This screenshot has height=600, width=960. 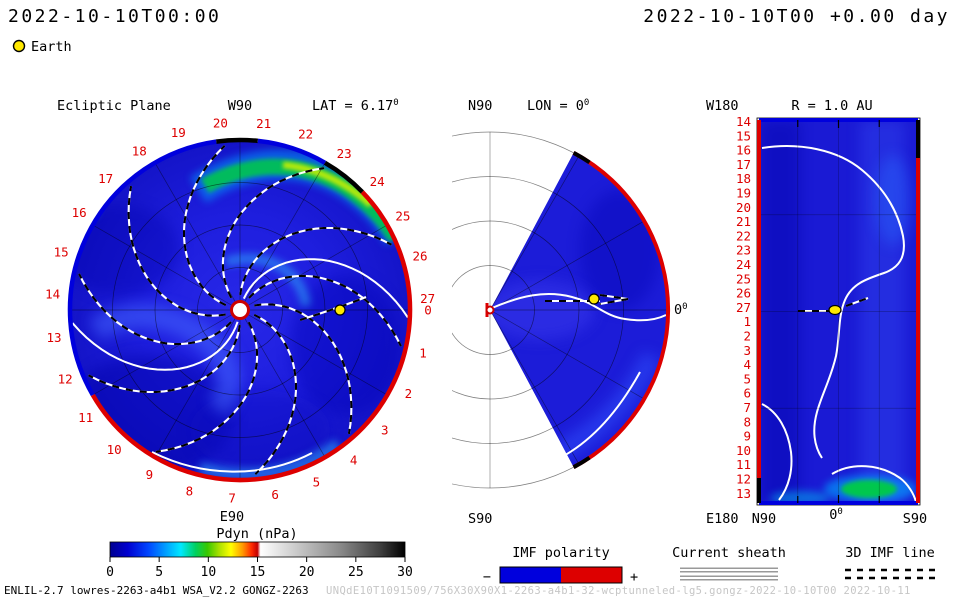 I want to click on earth-marker-meridional, so click(x=594, y=299).